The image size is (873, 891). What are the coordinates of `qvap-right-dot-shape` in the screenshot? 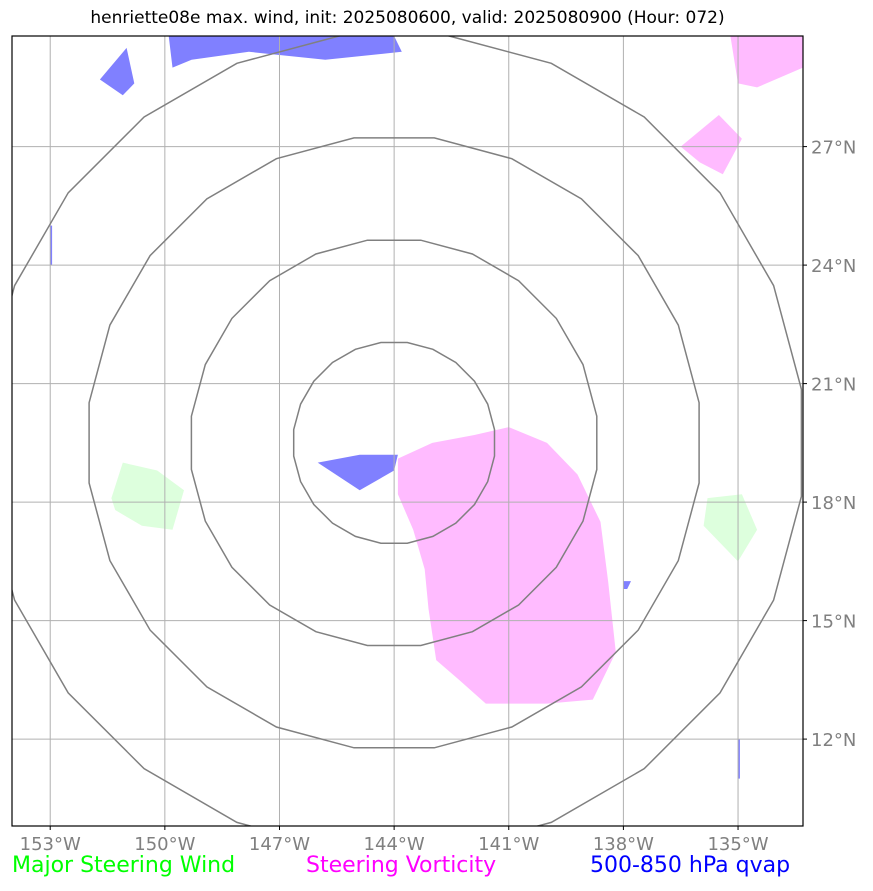 It's located at (627, 585).